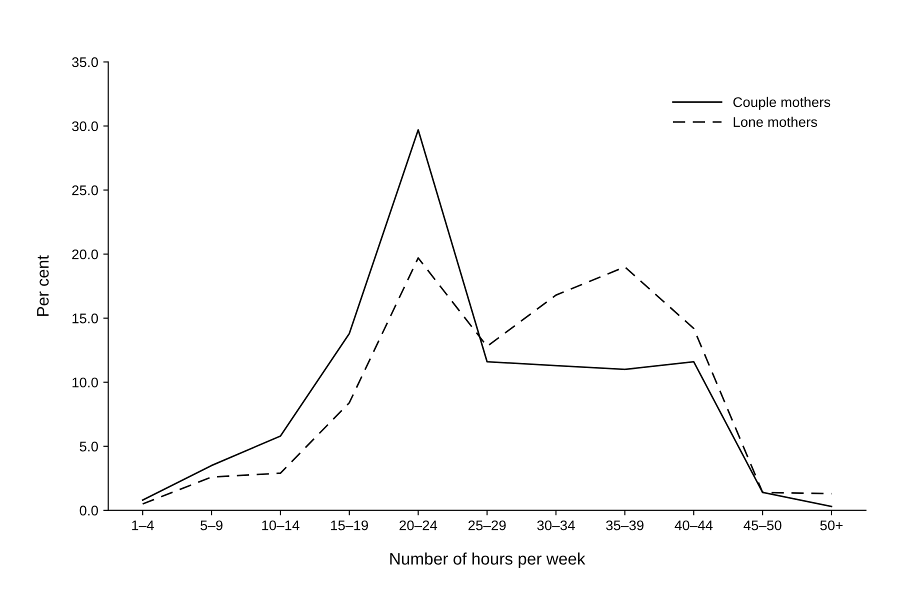 This screenshot has height=590, width=902. Describe the element at coordinates (89, 511) in the screenshot. I see `y-tick-label: 0.0` at that location.